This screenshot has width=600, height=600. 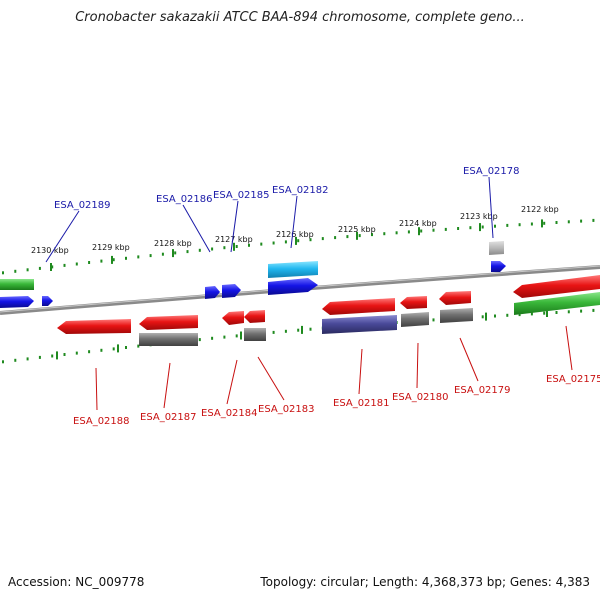 What do you see at coordinates (82, 205) in the screenshot?
I see `gene-label: ESA_02189` at bounding box center [82, 205].